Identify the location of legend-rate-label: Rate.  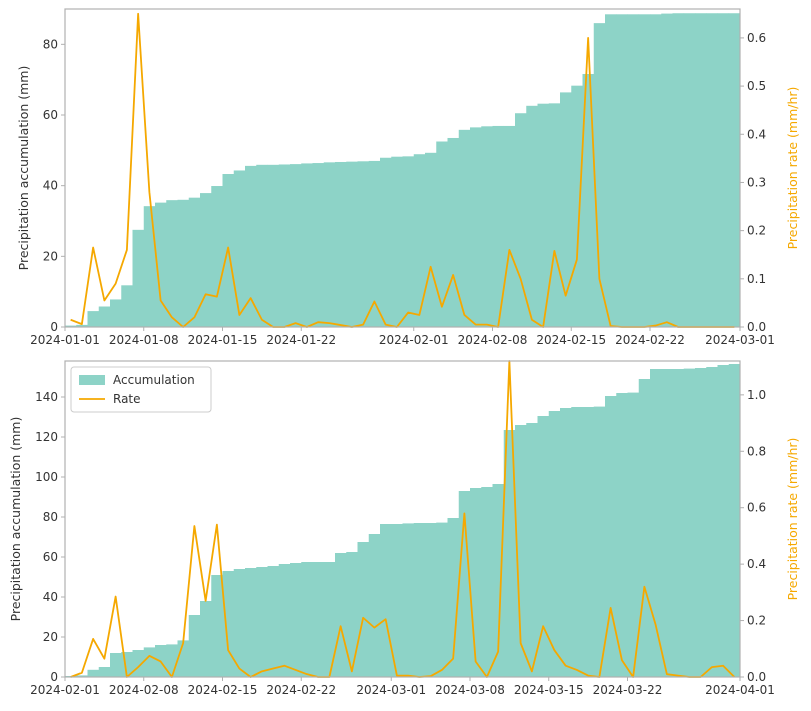
(127, 399).